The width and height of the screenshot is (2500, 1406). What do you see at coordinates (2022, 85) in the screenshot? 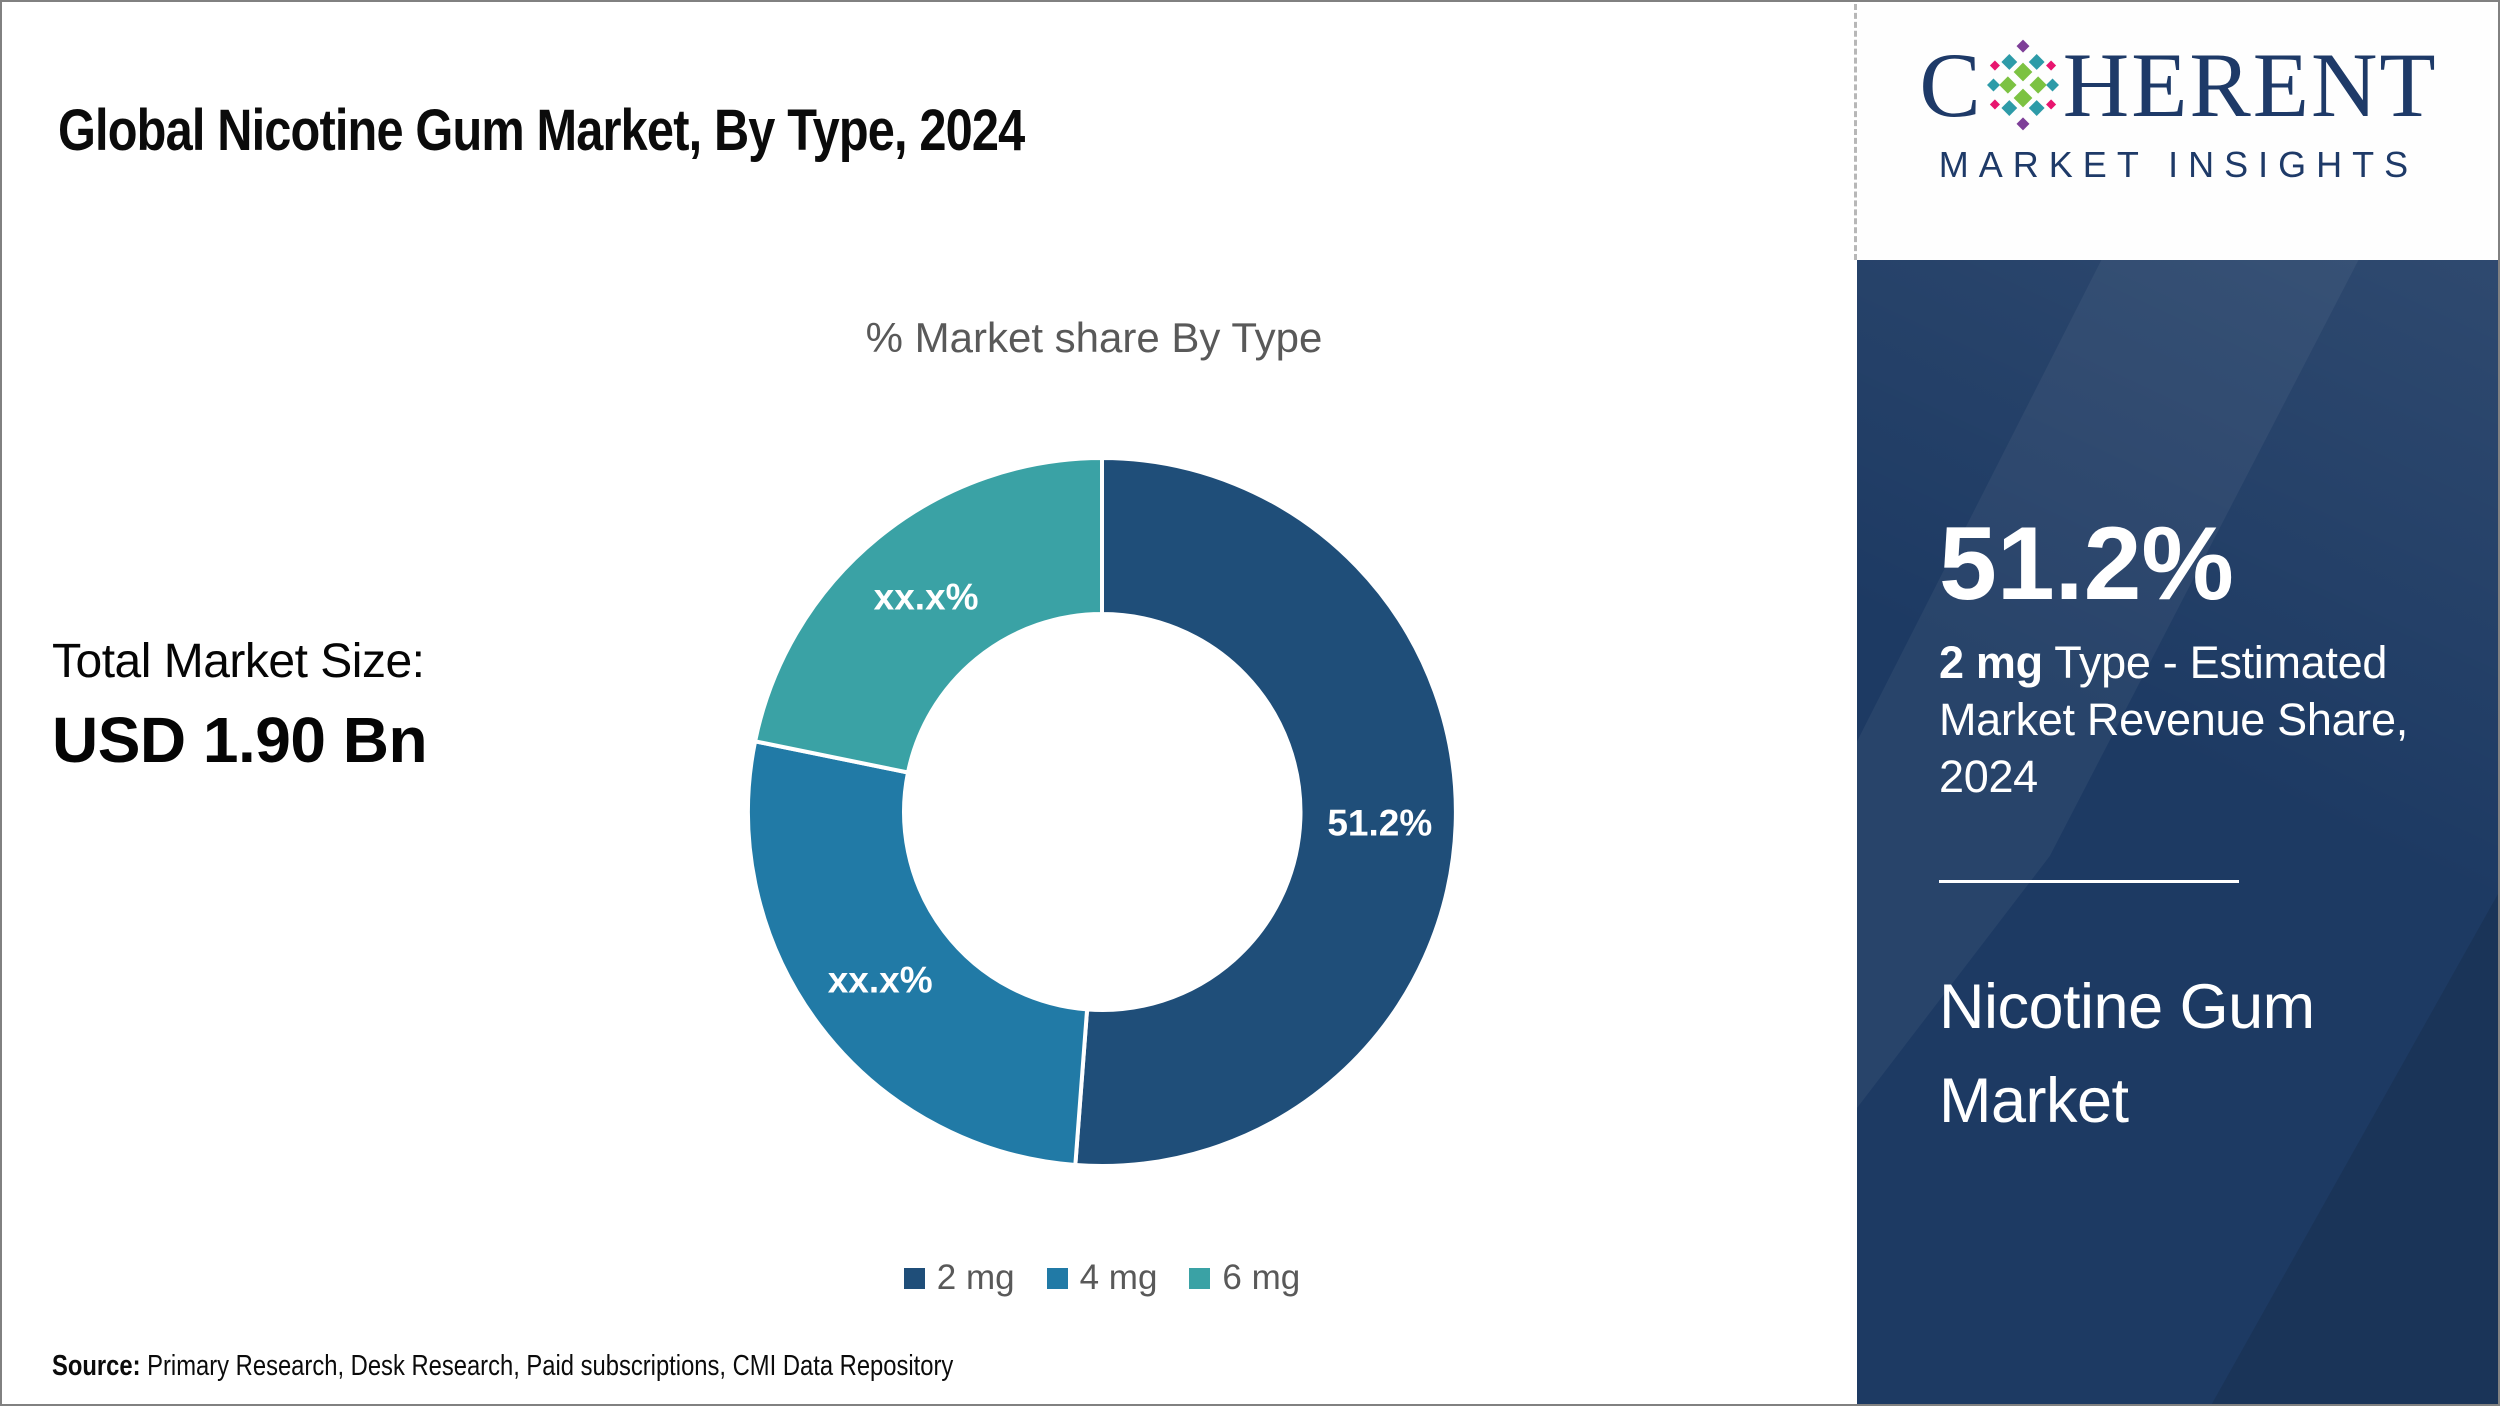
I see `logo-o-mosaic-icon` at bounding box center [2022, 85].